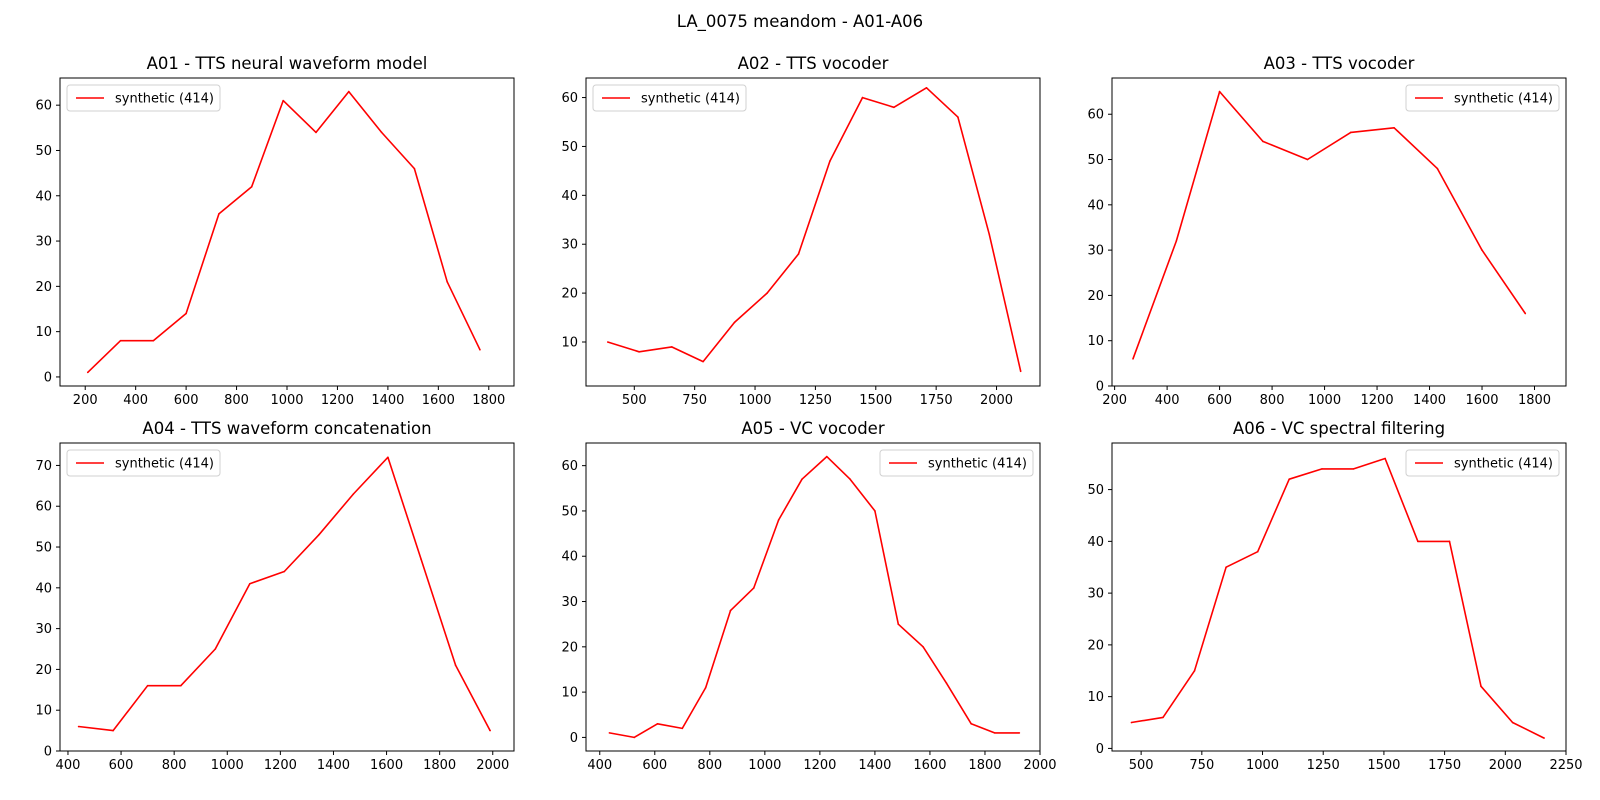 The image size is (1600, 800). I want to click on y-tick-label: 30, so click(1095, 251).